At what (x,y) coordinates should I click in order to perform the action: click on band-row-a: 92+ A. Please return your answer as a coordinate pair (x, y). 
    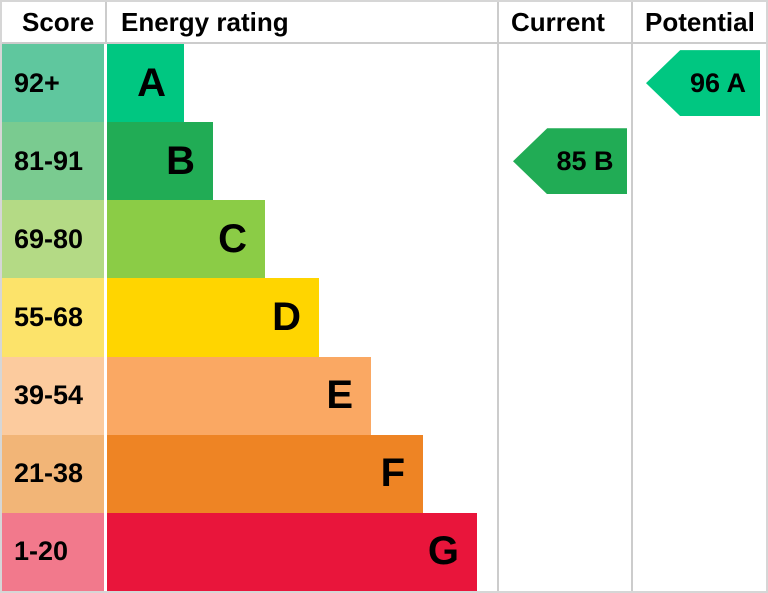
    Looking at the image, I should click on (384, 83).